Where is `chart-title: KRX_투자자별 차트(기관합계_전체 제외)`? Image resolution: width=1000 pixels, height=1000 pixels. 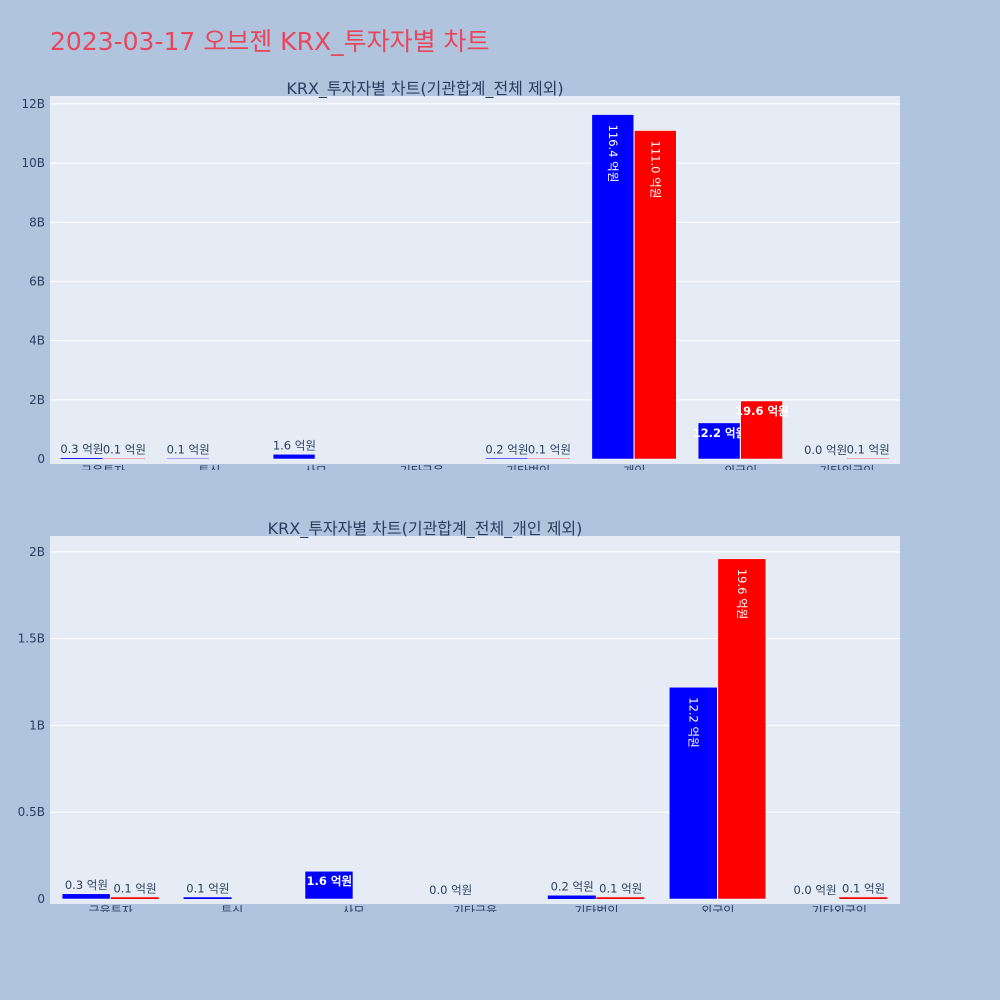 chart-title: KRX_투자자별 차트(기관합계_전체 제외) is located at coordinates (424, 89).